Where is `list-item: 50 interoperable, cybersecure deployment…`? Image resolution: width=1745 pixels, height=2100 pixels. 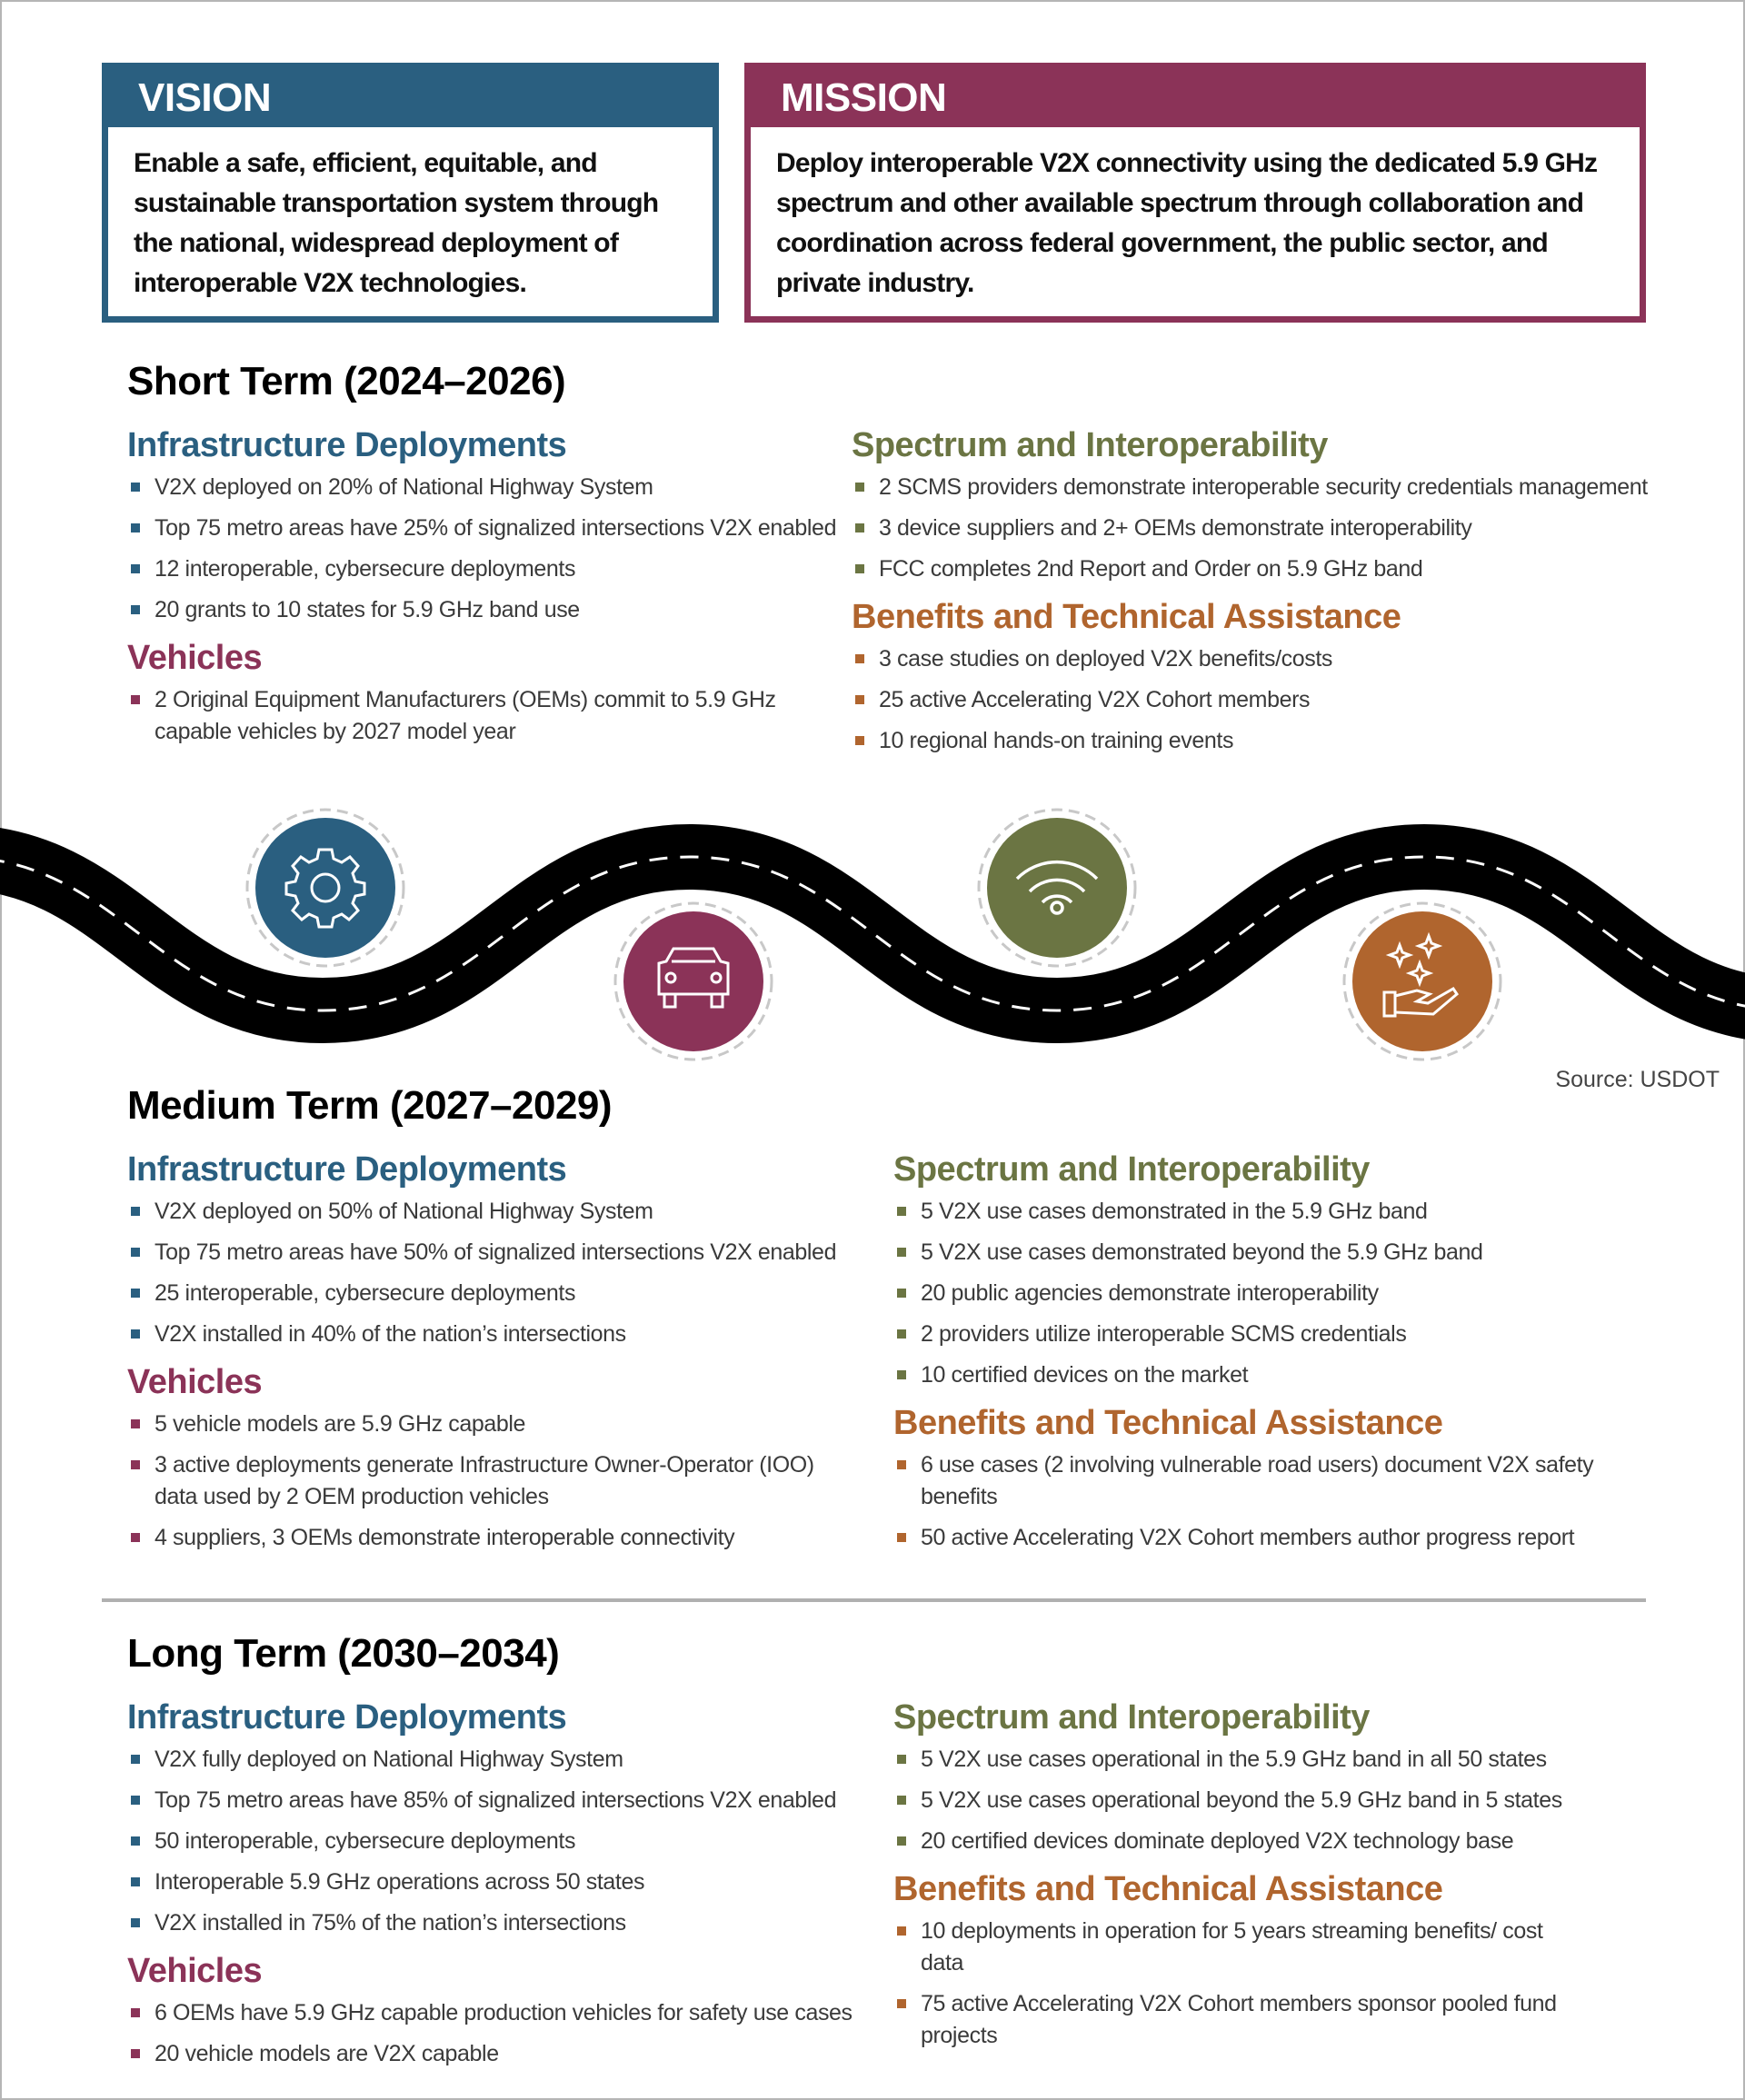 list-item: 50 interoperable, cybersecure deployment… is located at coordinates (490, 1841).